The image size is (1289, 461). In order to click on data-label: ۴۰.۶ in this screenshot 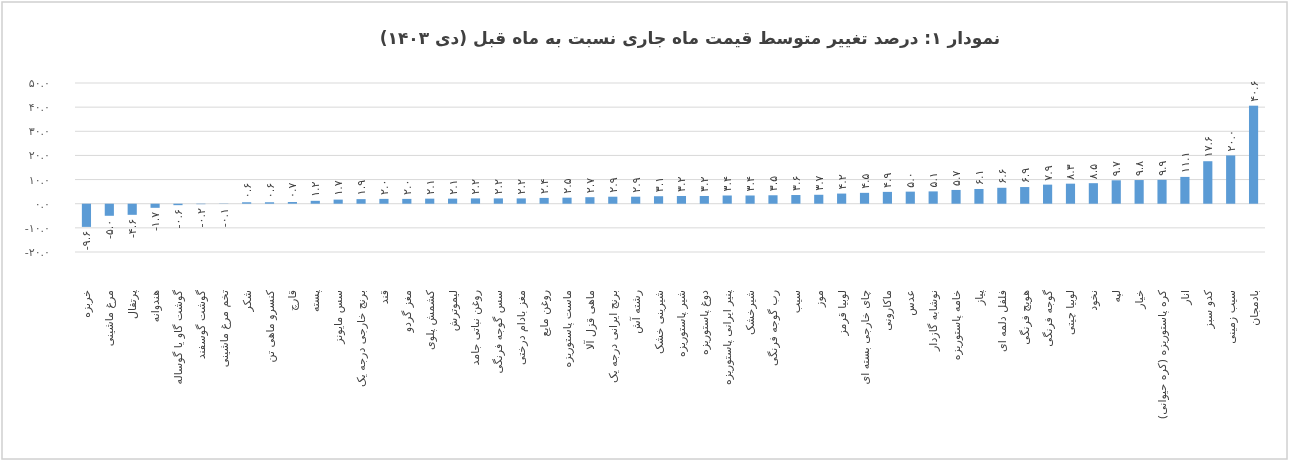, I will do `click(1254, 91)`.